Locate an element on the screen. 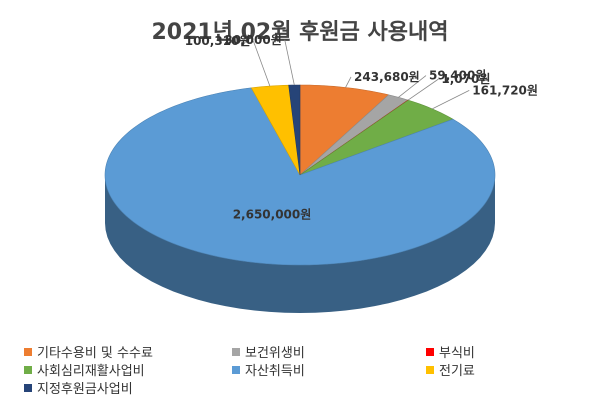  legend-item: 지정후원금사업비 is located at coordinates (78, 387).